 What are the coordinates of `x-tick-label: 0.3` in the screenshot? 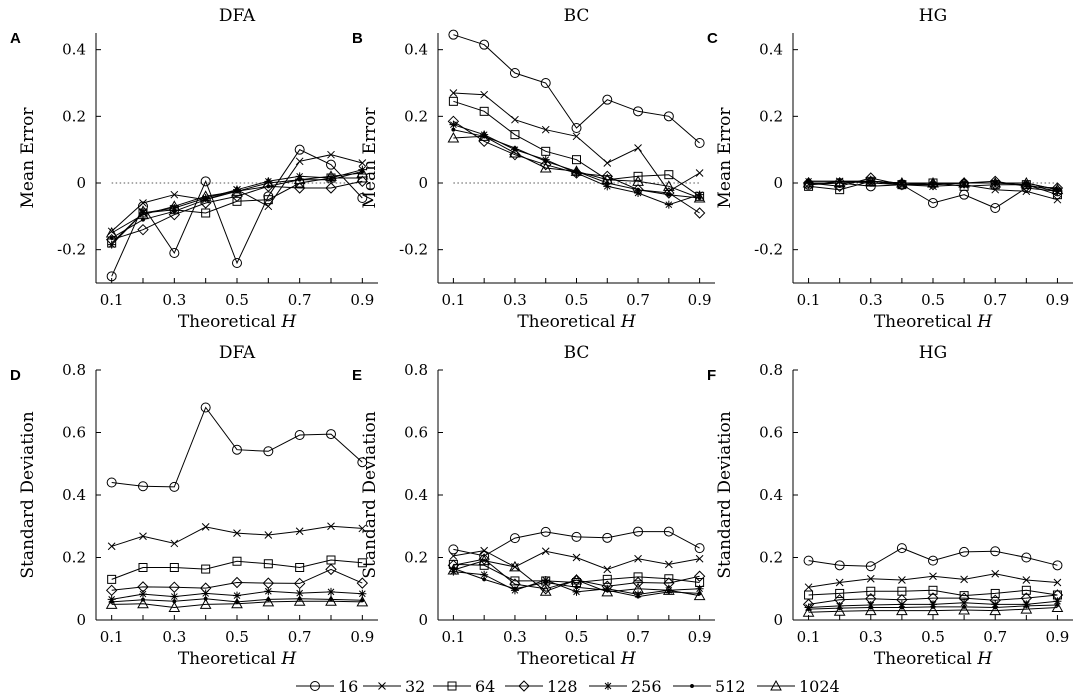 It's located at (515, 300).